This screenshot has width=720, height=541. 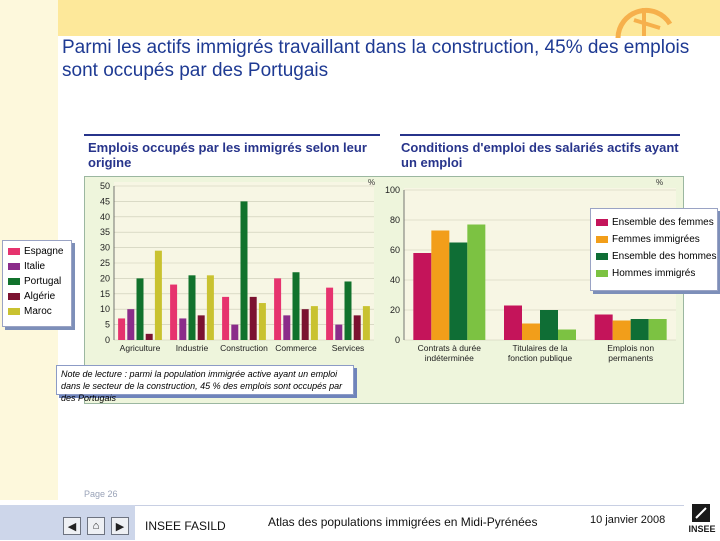 I want to click on legend-item-italie: Italie, so click(x=37, y=266).